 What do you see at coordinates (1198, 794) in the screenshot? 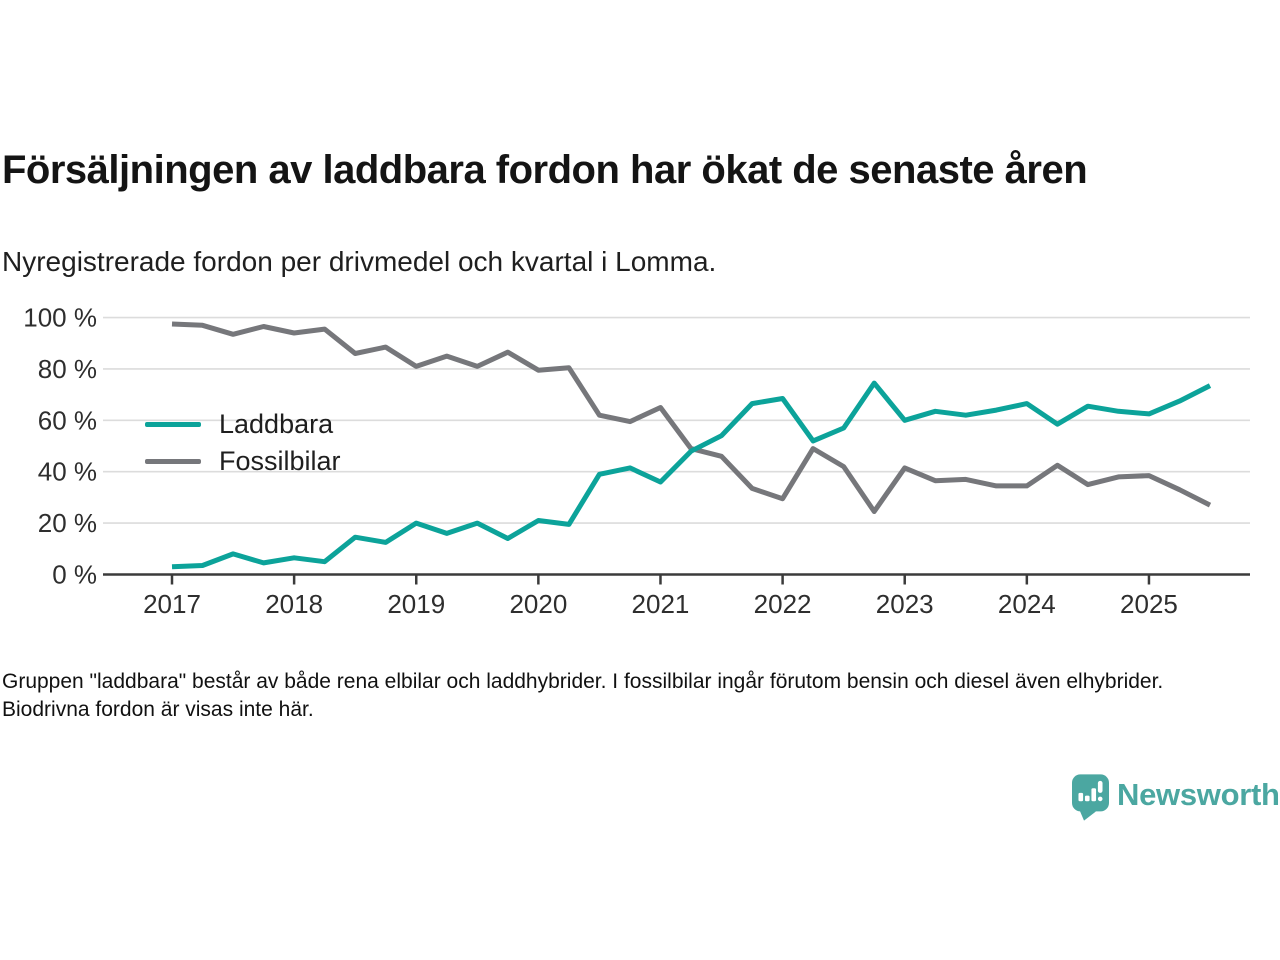
I see `newsworthy-wordmark: Newsworthy` at bounding box center [1198, 794].